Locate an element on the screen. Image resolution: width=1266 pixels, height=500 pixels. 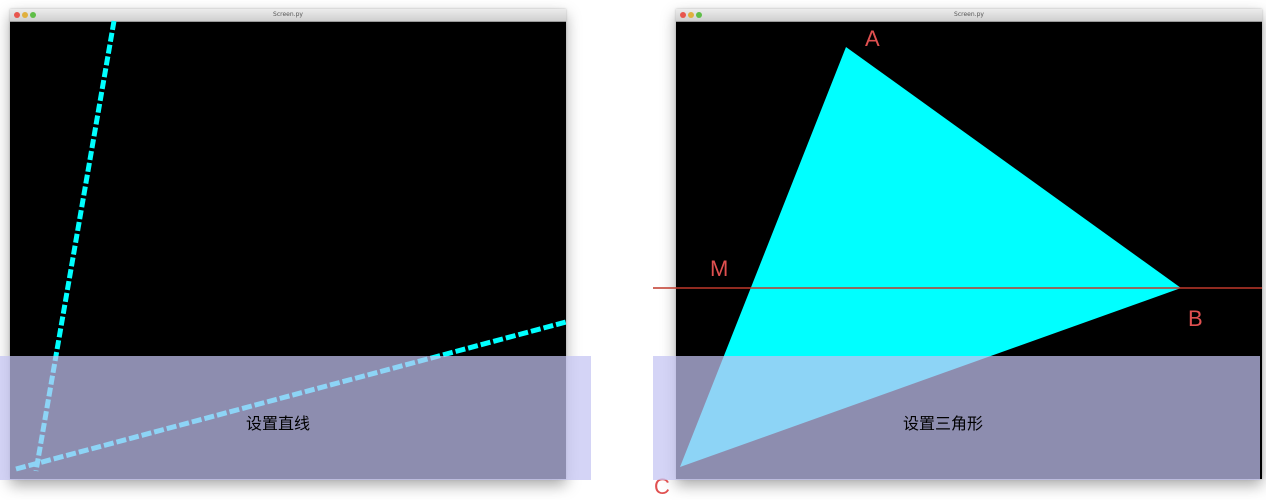
point-label-m: M is located at coordinates (719, 268).